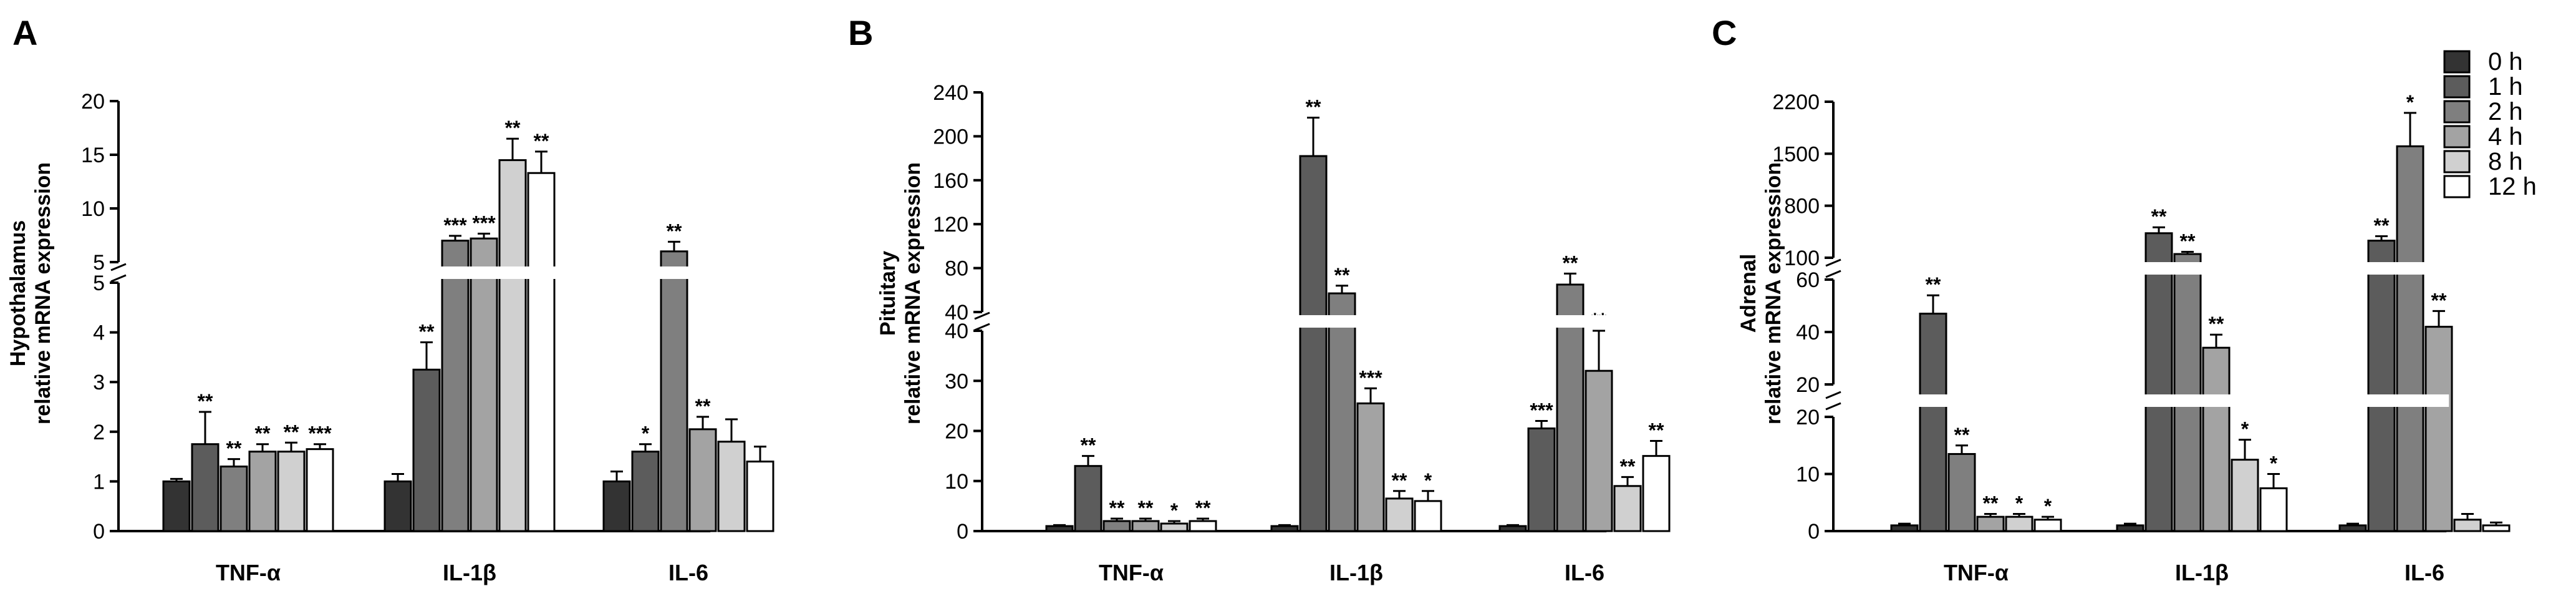  What do you see at coordinates (2505, 111) in the screenshot?
I see `legend-label: 2 h` at bounding box center [2505, 111].